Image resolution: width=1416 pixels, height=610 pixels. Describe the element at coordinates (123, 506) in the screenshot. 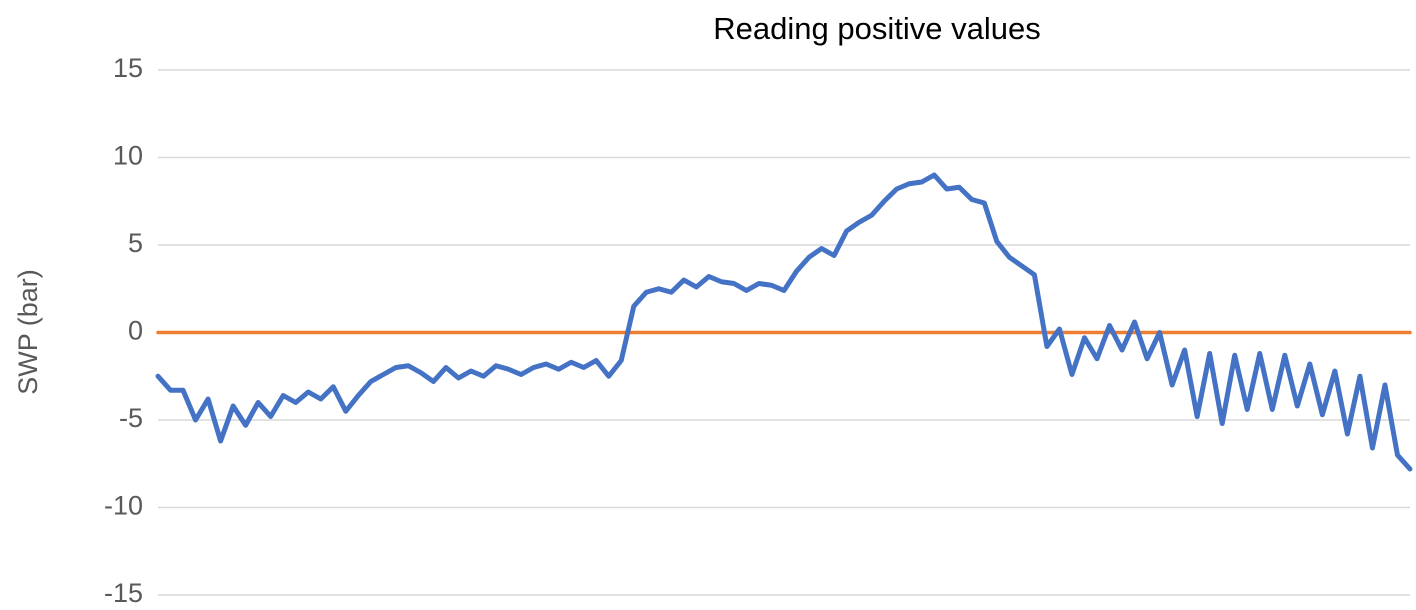

I see `y-tick-label: -10` at that location.